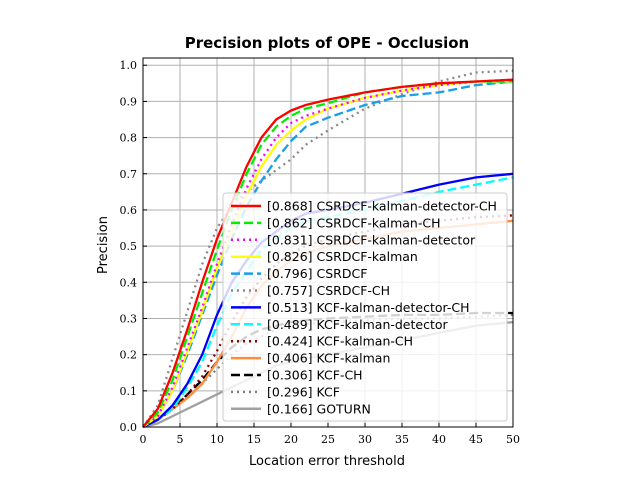 The image size is (640, 480). I want to click on legend-label-12: [0.166] GOTURN, so click(319, 408).